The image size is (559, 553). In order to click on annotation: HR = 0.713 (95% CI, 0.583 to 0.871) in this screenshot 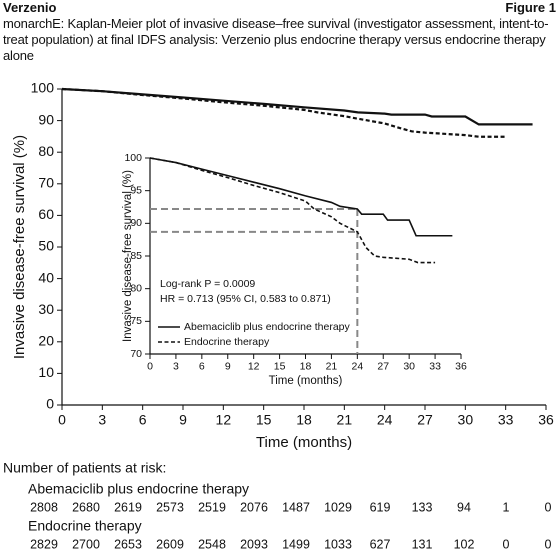, I will do `click(245, 299)`.